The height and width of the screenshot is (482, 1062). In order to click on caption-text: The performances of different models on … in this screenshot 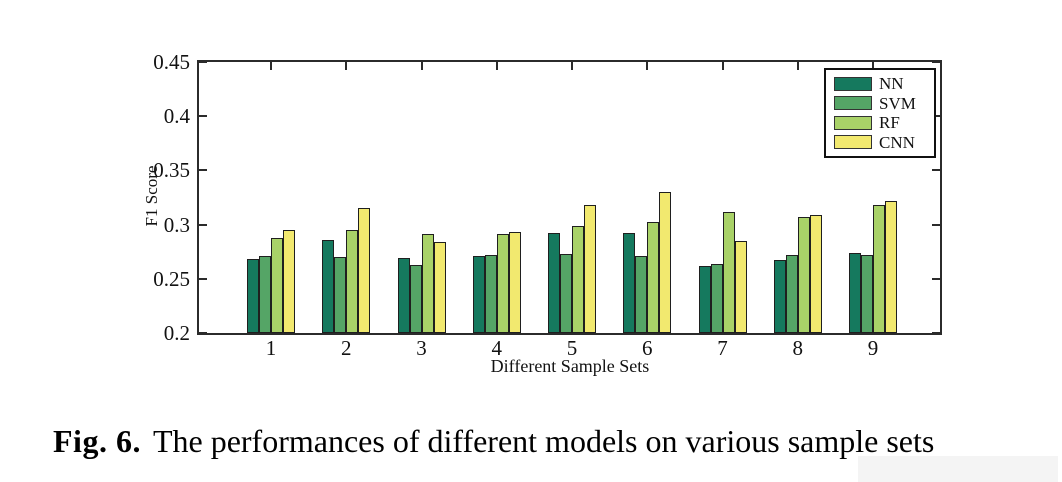, I will do `click(543, 441)`.